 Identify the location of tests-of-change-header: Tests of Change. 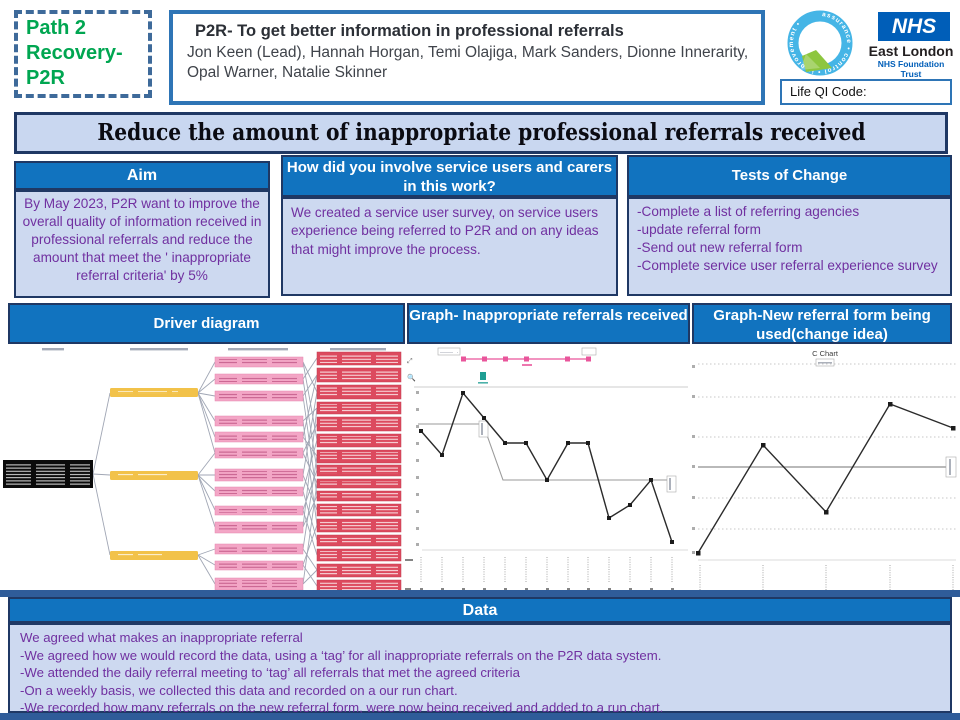
(789, 176).